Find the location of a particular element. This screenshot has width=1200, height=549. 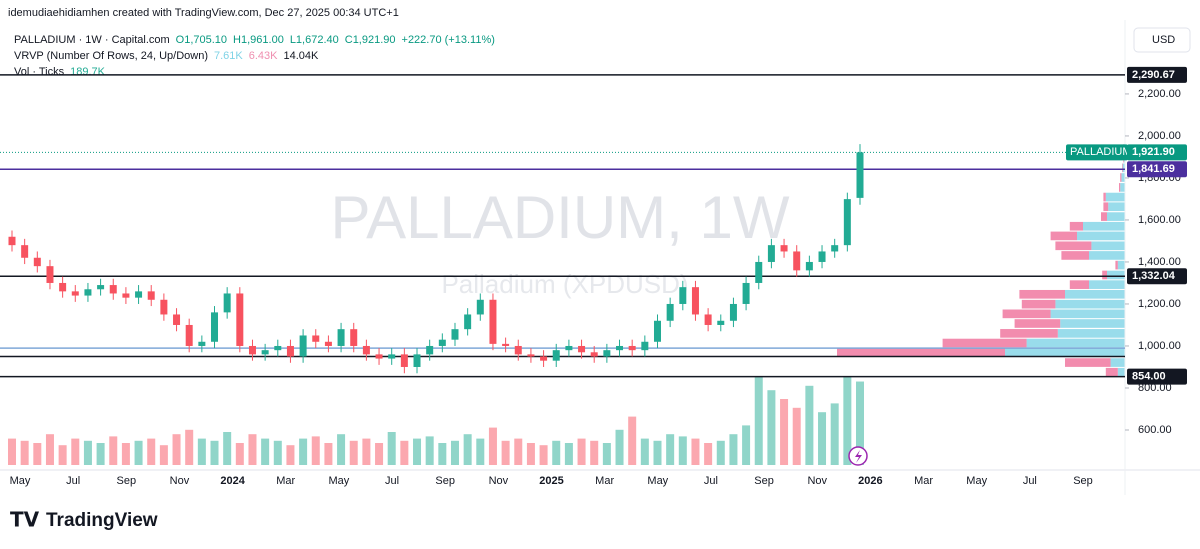

x-tick-label: Sep is located at coordinates (127, 481).